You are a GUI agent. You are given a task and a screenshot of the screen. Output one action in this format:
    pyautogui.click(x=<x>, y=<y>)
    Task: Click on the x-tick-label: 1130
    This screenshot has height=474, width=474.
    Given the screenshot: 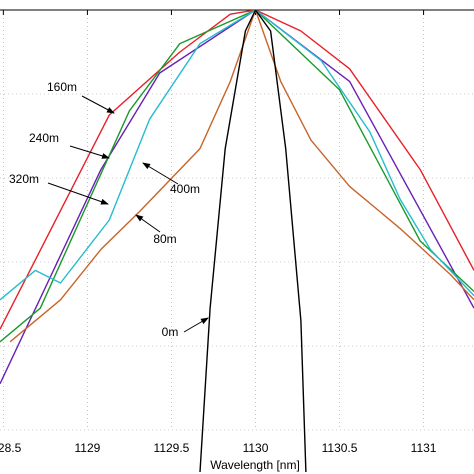 What is the action you would take?
    pyautogui.click(x=256, y=448)
    